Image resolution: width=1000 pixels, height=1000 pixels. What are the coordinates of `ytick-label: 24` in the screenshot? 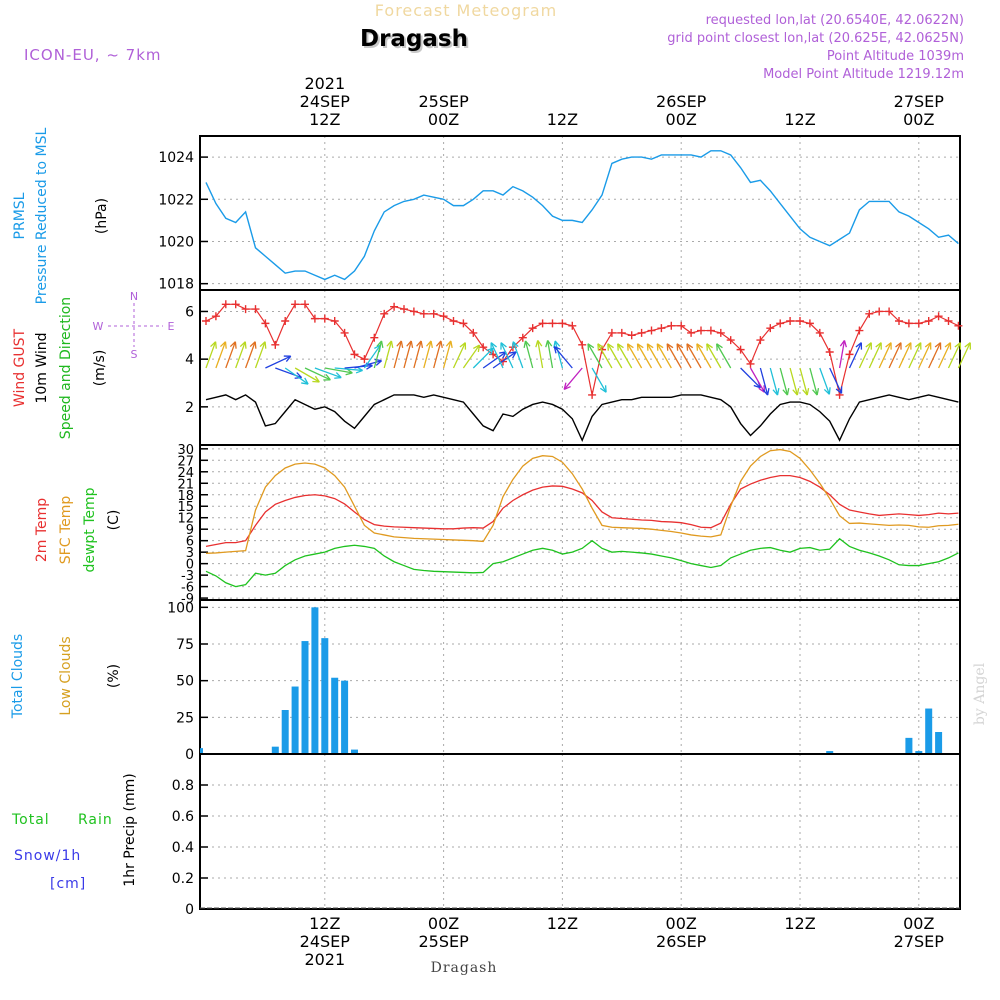 It's located at (185, 473).